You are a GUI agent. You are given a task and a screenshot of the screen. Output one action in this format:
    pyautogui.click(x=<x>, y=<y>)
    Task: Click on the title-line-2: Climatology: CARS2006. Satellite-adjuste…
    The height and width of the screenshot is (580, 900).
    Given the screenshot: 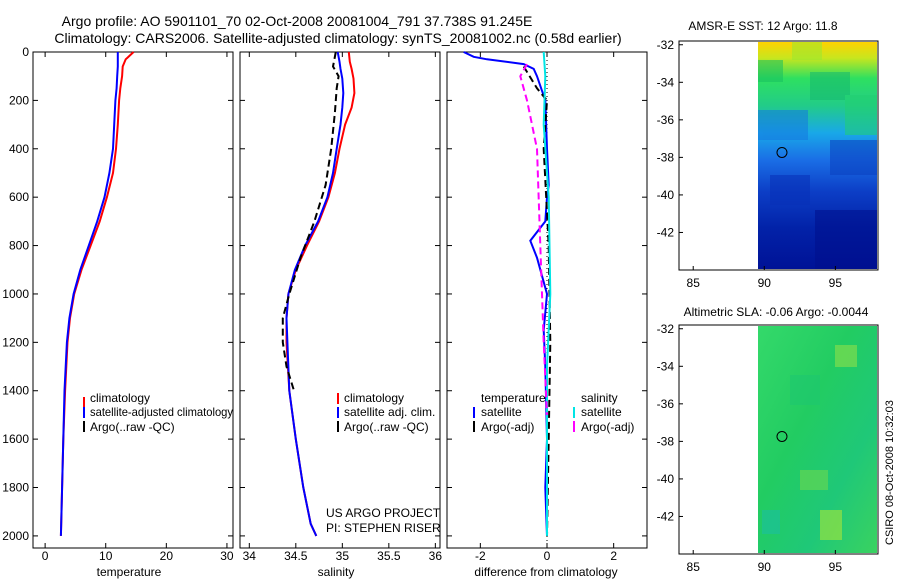 What is the action you would take?
    pyautogui.click(x=337, y=38)
    